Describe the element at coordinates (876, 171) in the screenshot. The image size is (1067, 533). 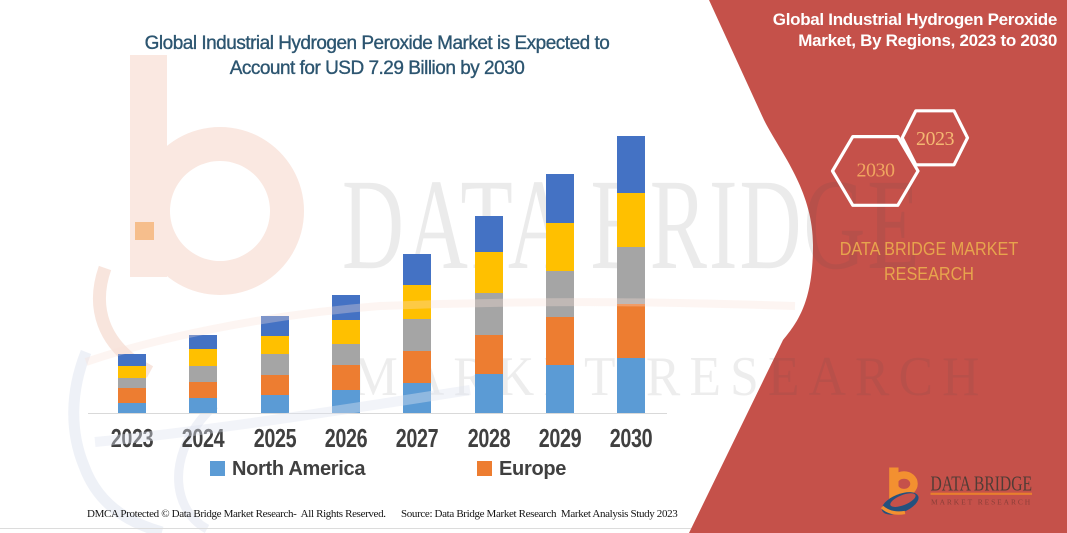
I see `svg-text: 2030` at that location.